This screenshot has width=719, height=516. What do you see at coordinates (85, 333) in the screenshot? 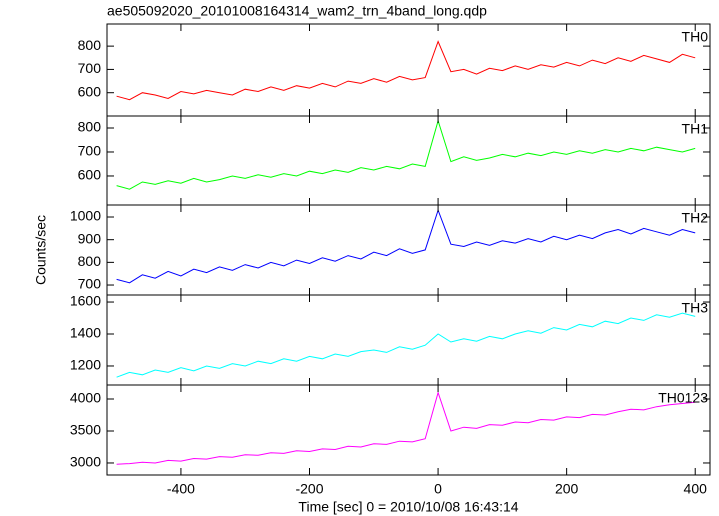
I see `y-tick-label: 1400` at bounding box center [85, 333].